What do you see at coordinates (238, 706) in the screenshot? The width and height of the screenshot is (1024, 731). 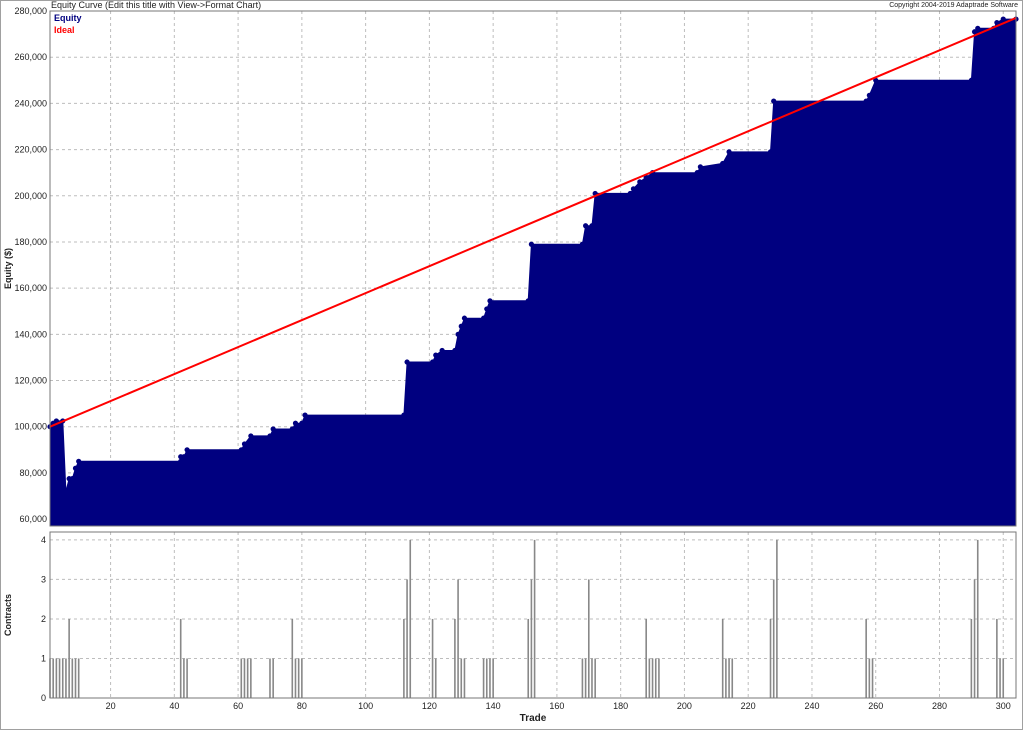 I see `xtick-label: 60` at bounding box center [238, 706].